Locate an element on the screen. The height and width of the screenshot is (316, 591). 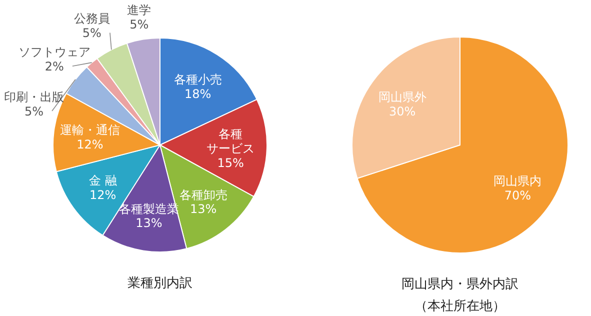
slice-label: 印刷・出版 is located at coordinates (34, 97).